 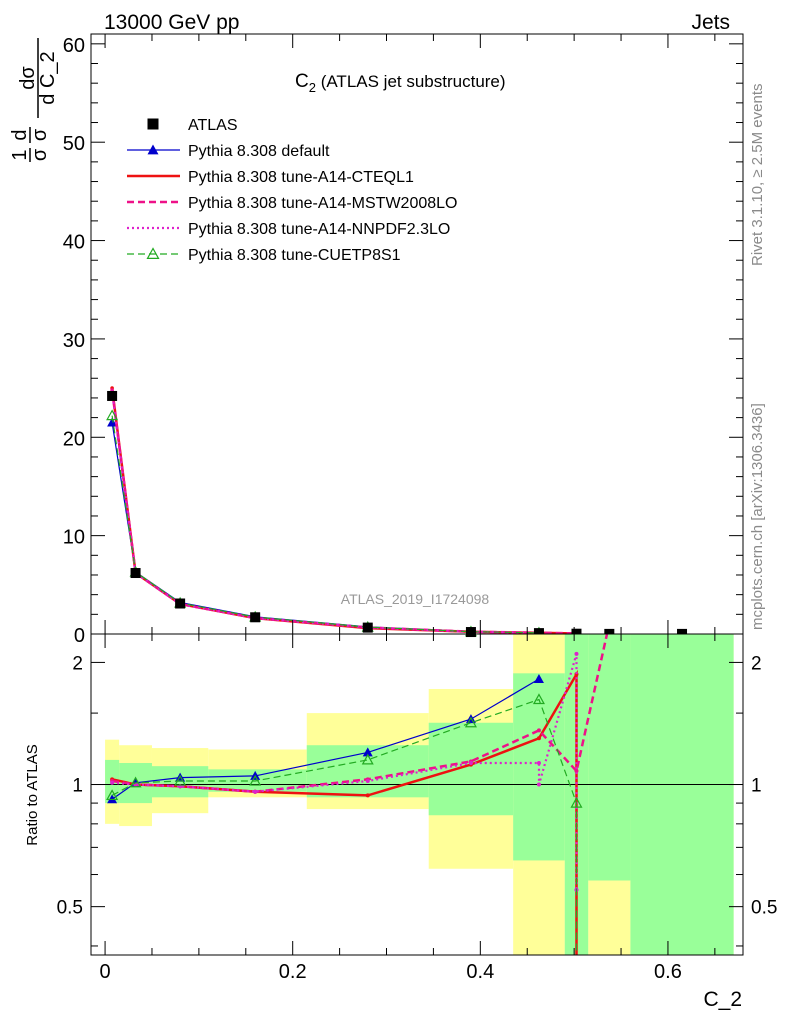 What do you see at coordinates (322, 203) in the screenshot?
I see `legend-label-3: Pythia 8.308 tune-A14-MSTW2008LO` at bounding box center [322, 203].